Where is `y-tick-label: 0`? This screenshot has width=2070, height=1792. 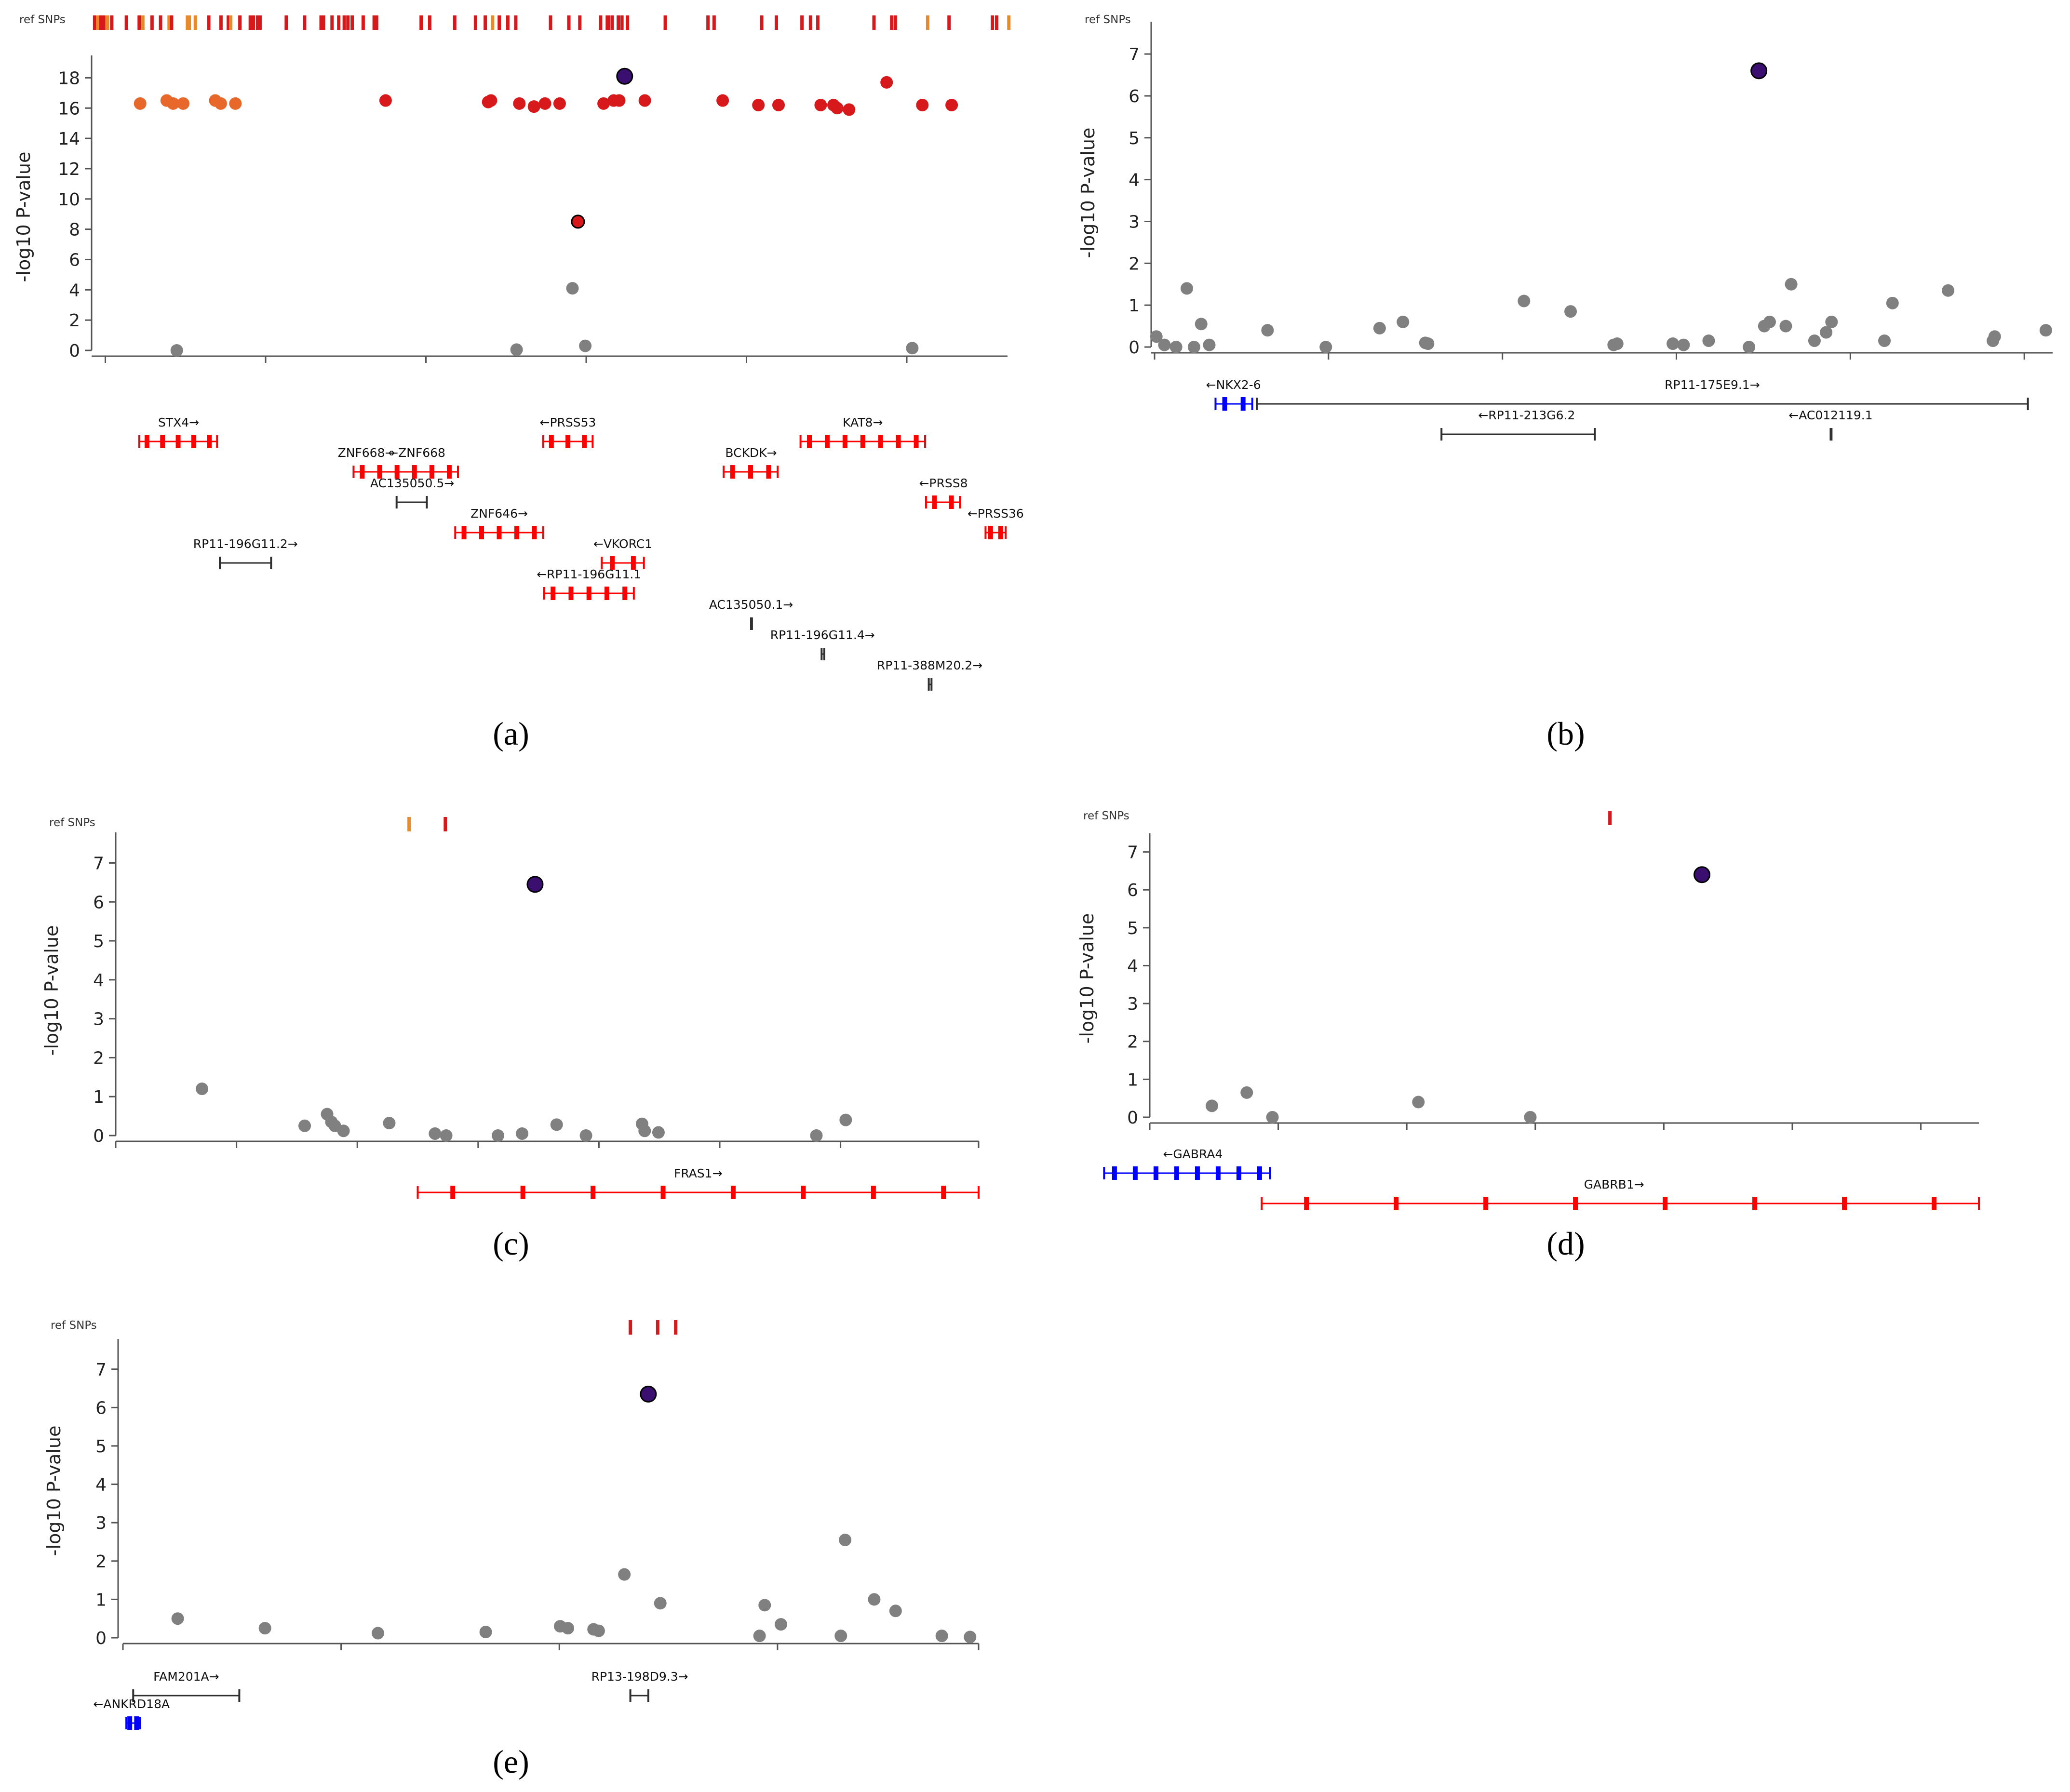
y-tick-label: 0 is located at coordinates (98, 1136).